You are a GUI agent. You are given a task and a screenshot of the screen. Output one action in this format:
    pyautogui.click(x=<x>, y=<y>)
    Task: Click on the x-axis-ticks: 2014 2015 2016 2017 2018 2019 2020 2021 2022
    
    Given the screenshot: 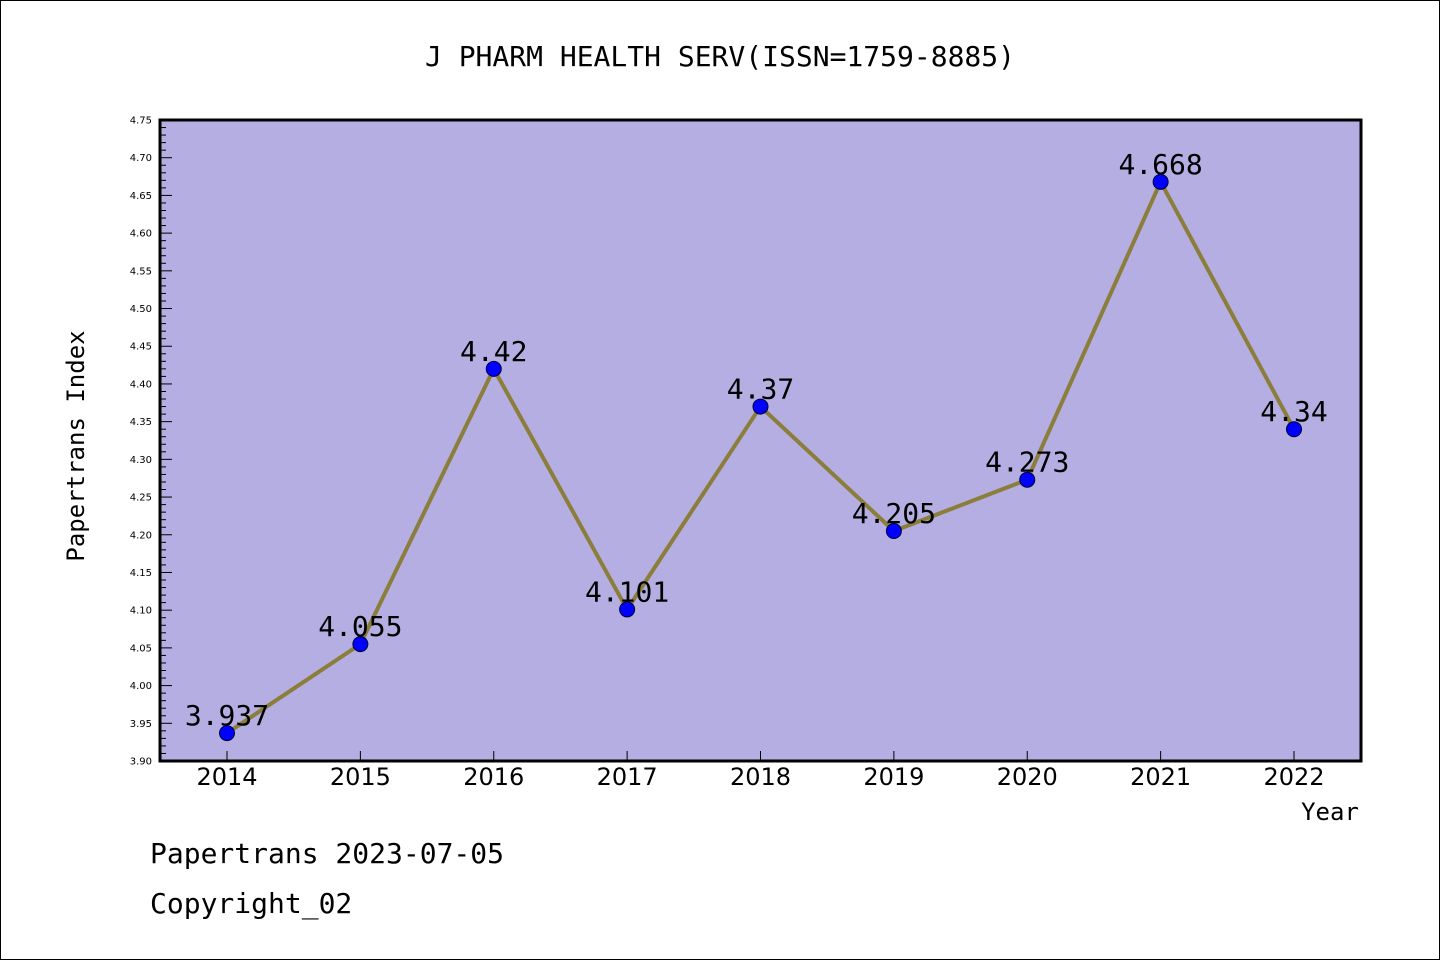 What is the action you would take?
    pyautogui.click(x=760, y=771)
    